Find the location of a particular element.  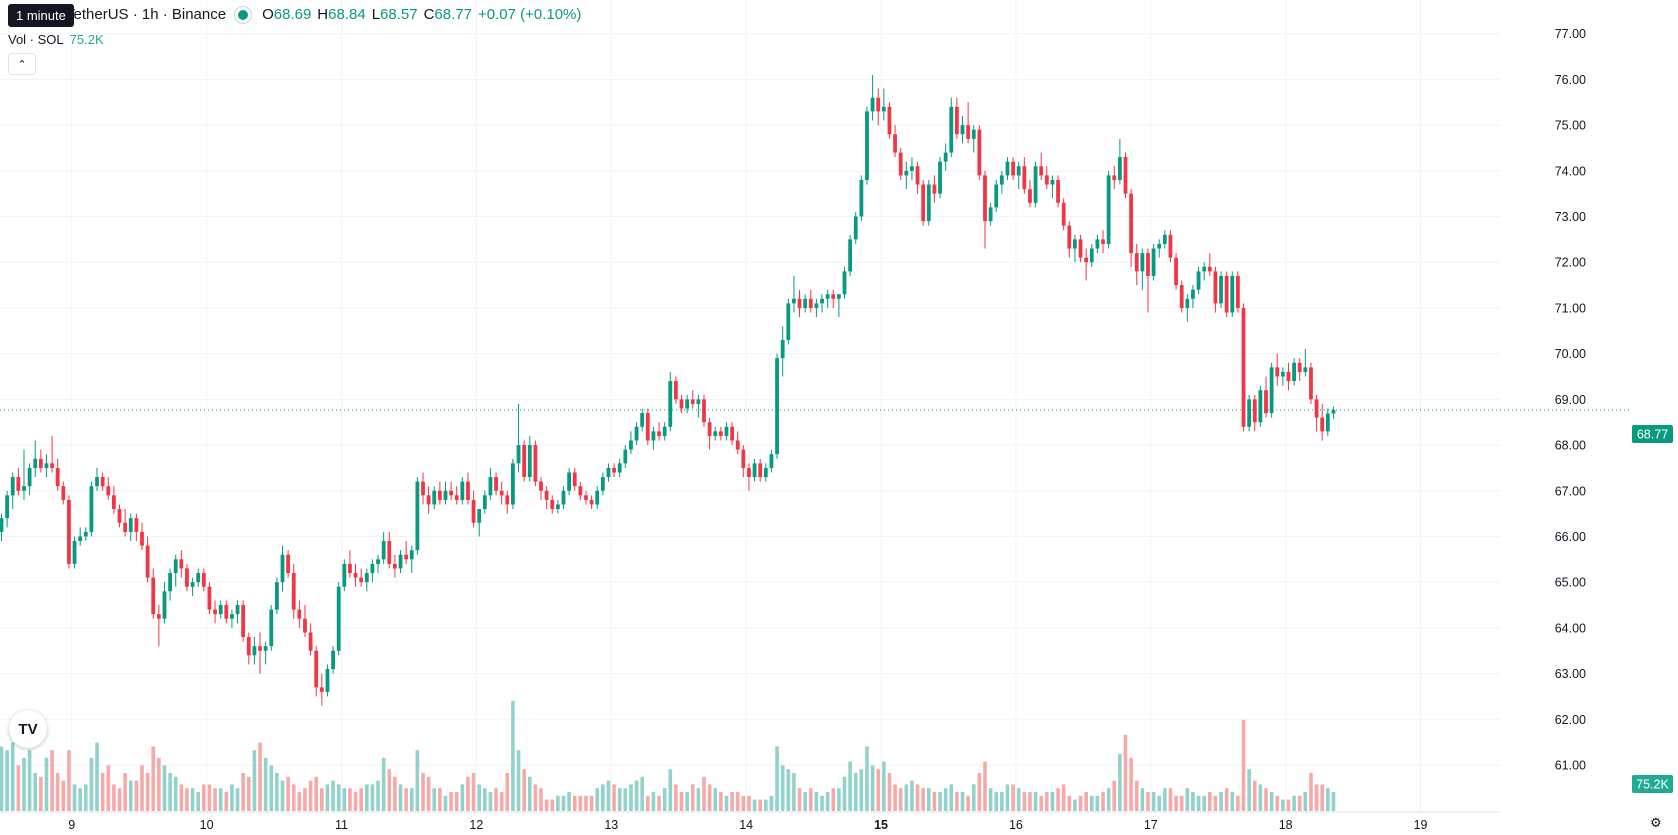

collapse-legend-button: ⌃ is located at coordinates (22, 64).